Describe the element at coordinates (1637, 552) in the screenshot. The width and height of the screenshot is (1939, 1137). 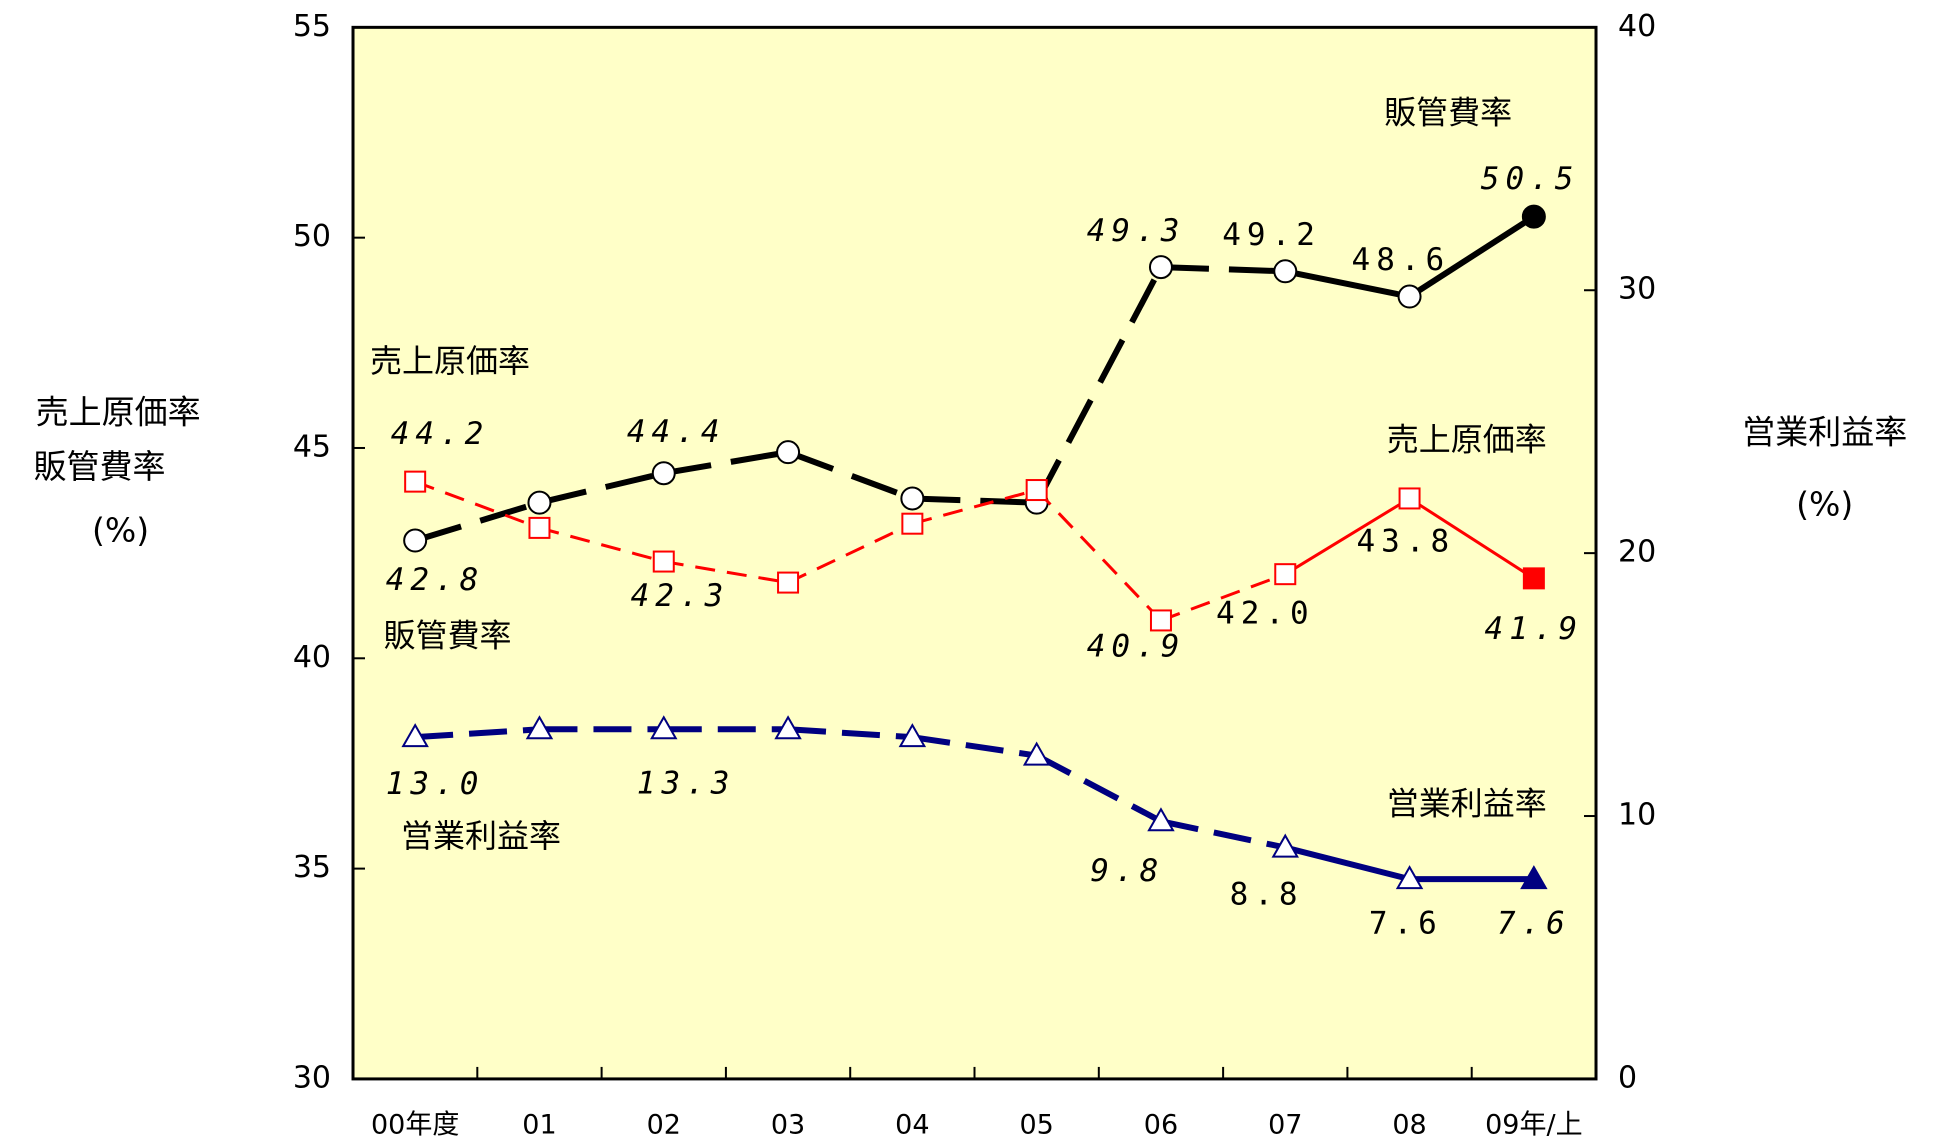
I see `y2-tick-label: 20` at that location.